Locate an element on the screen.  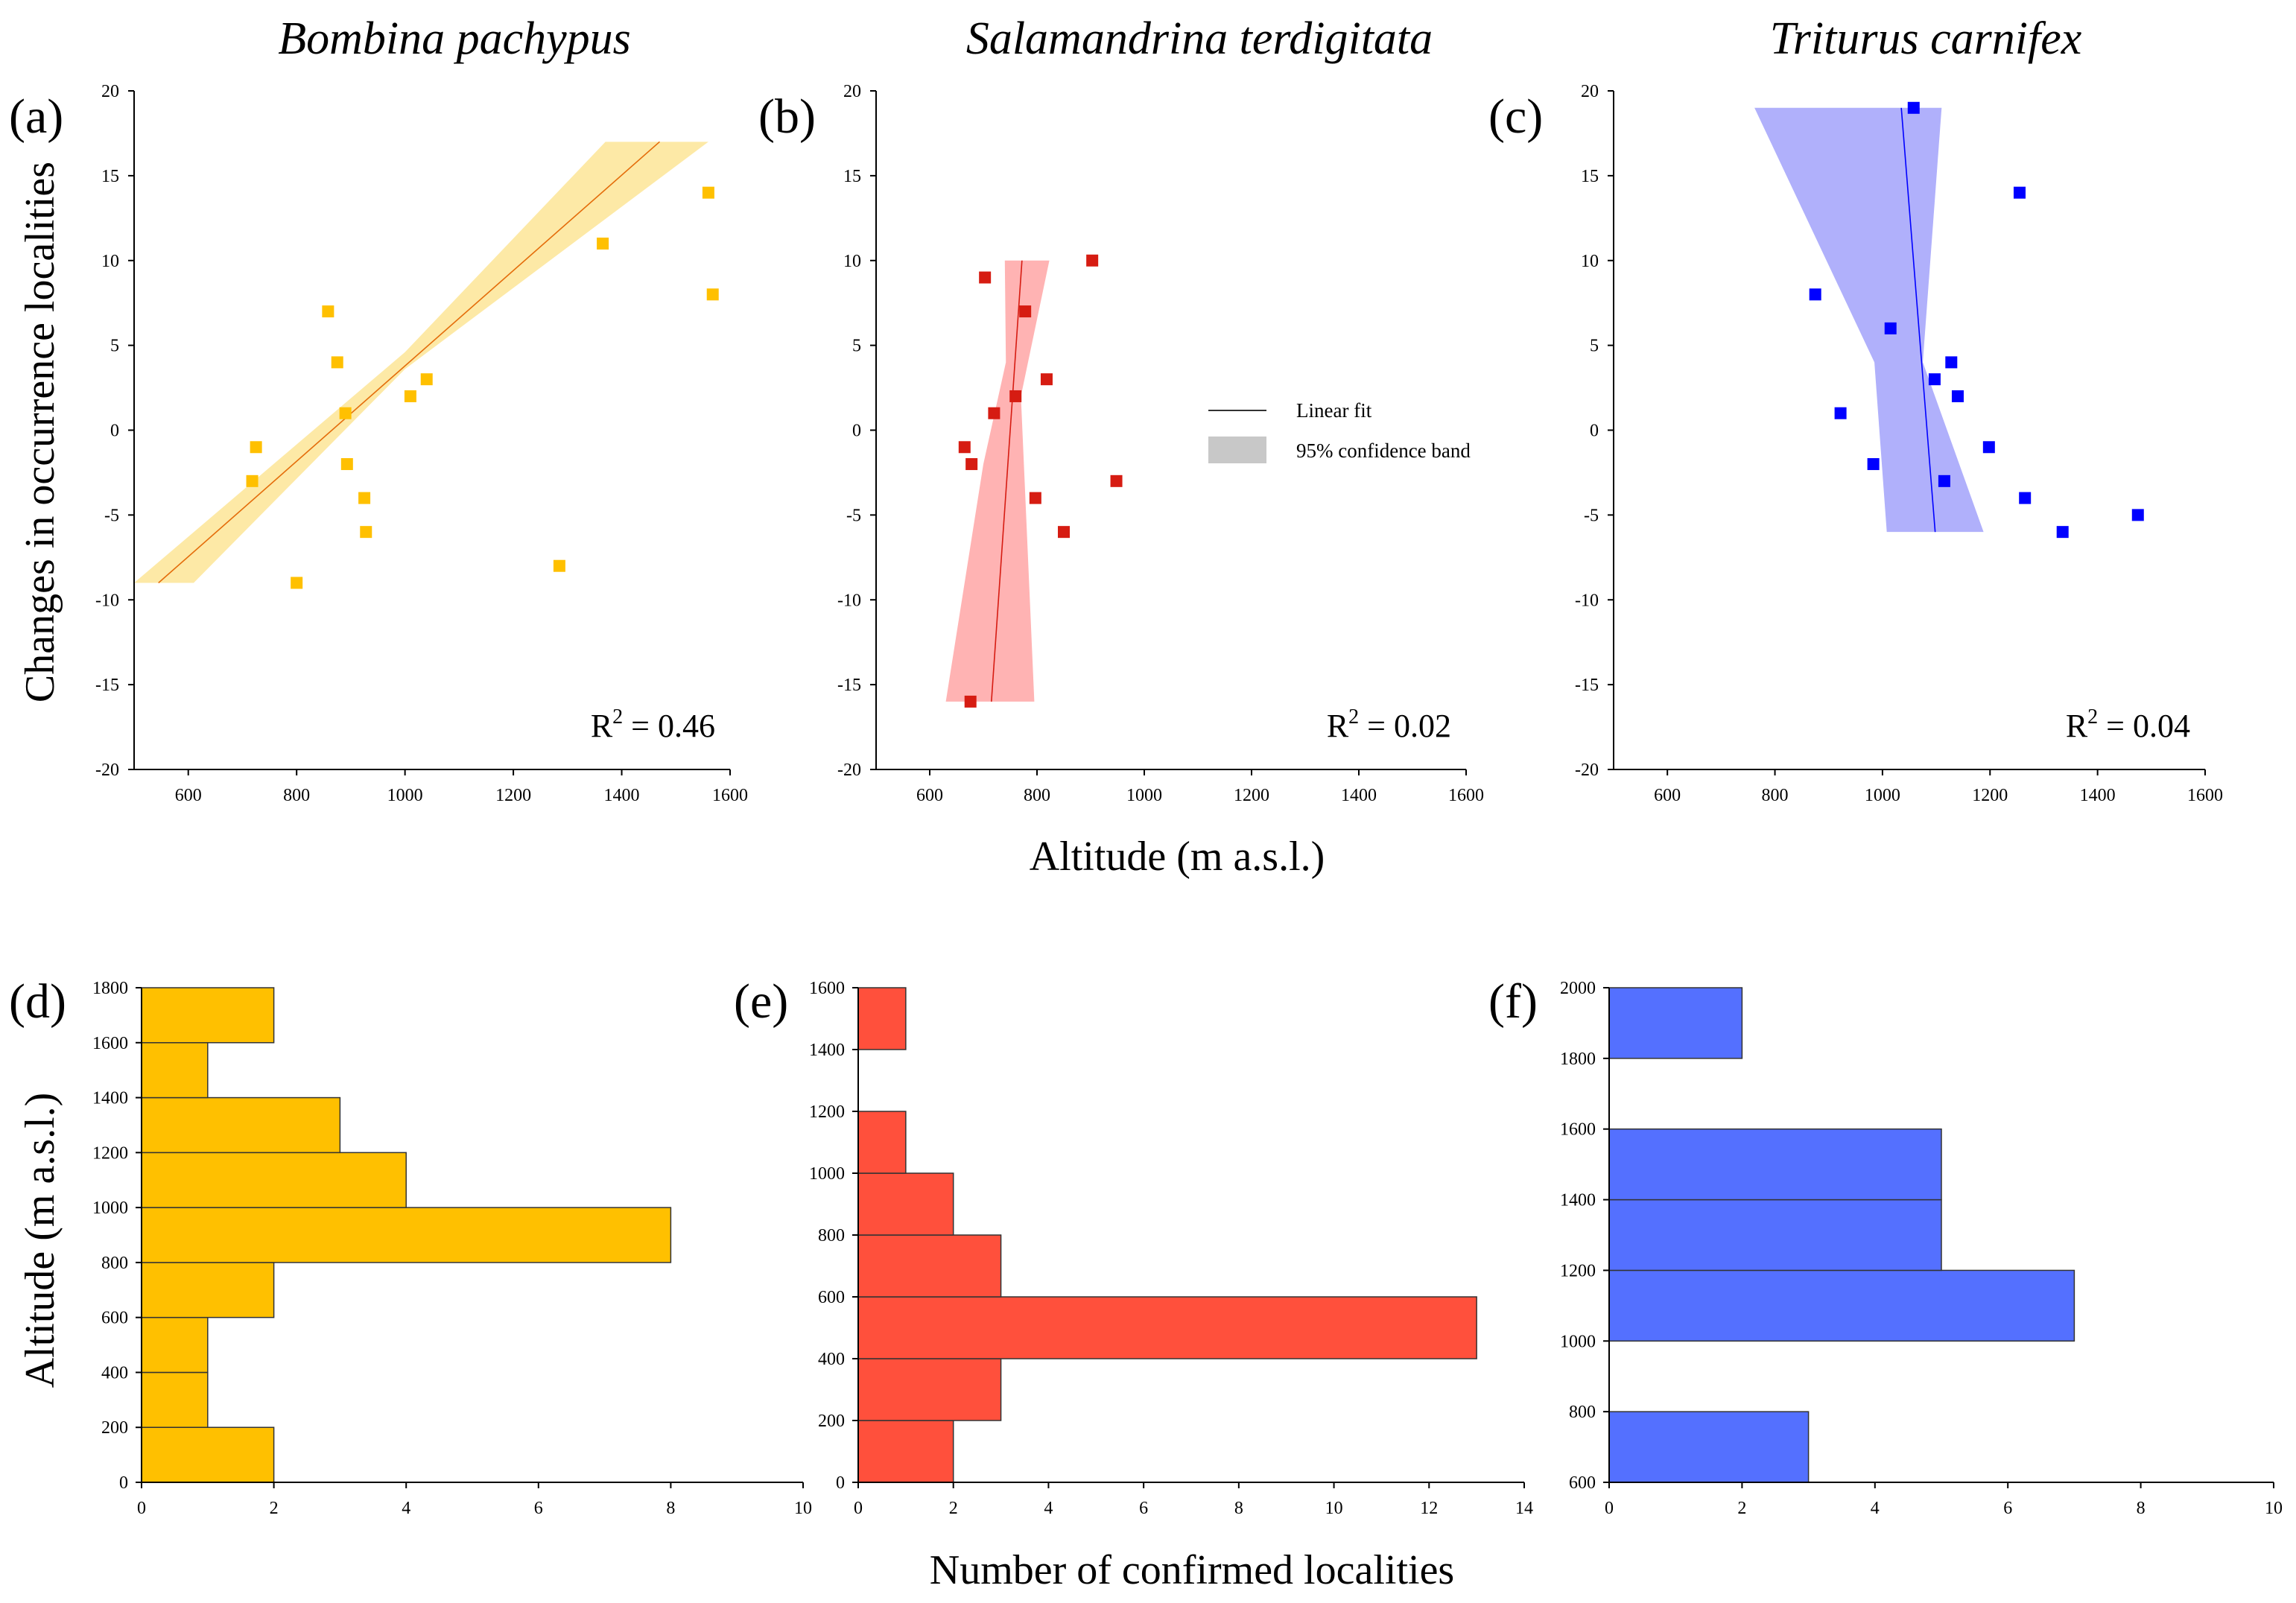
y-tick-label-a: 10 is located at coordinates (110, 261).